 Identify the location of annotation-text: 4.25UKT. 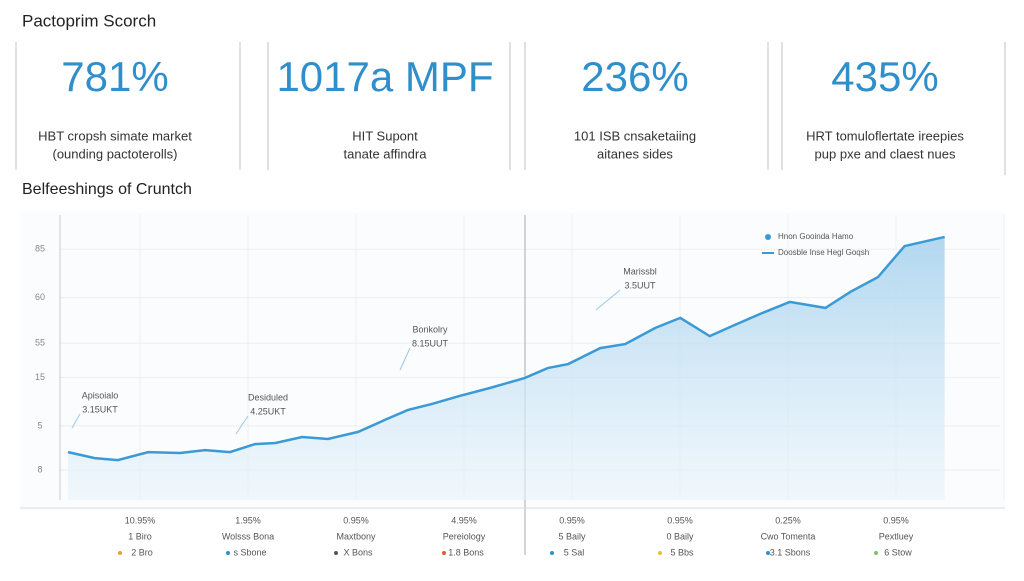
(268, 411).